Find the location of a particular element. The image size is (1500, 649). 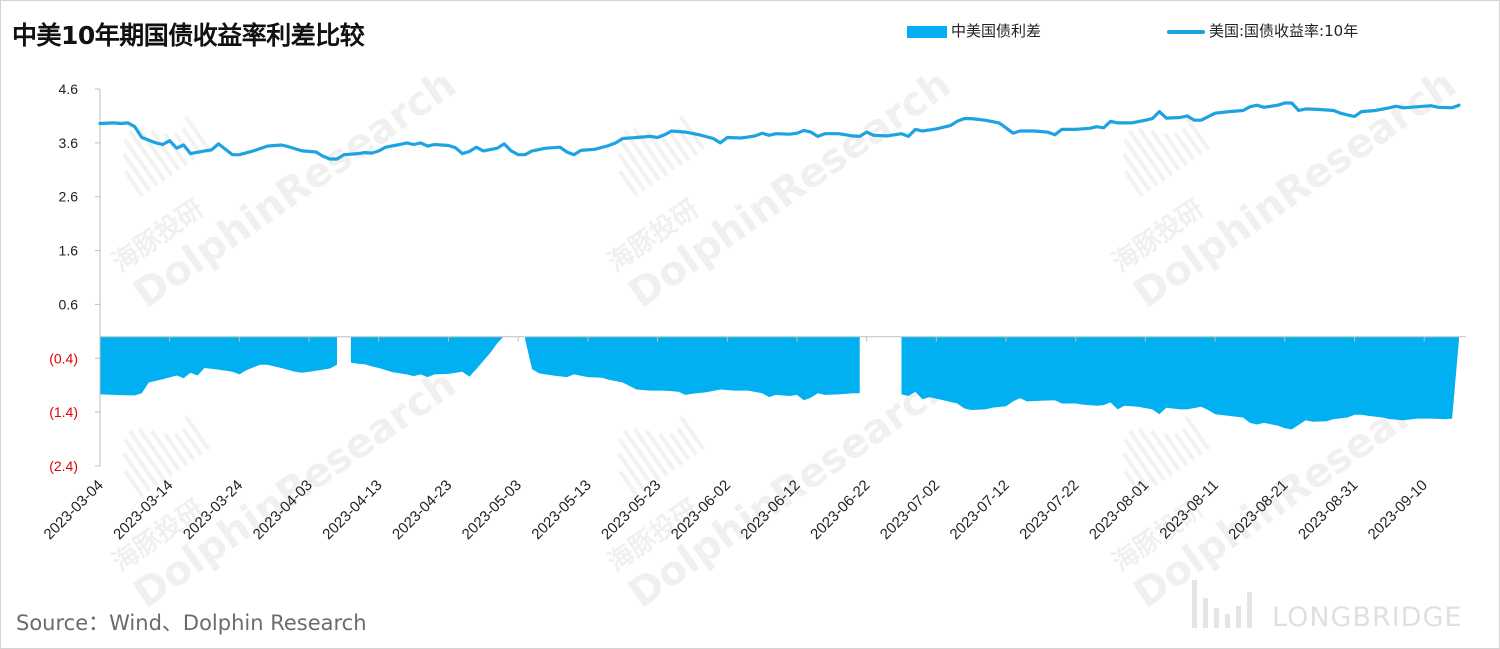

legend-item-us-yield: 美国:国债收益率:10年 is located at coordinates (1262, 30).